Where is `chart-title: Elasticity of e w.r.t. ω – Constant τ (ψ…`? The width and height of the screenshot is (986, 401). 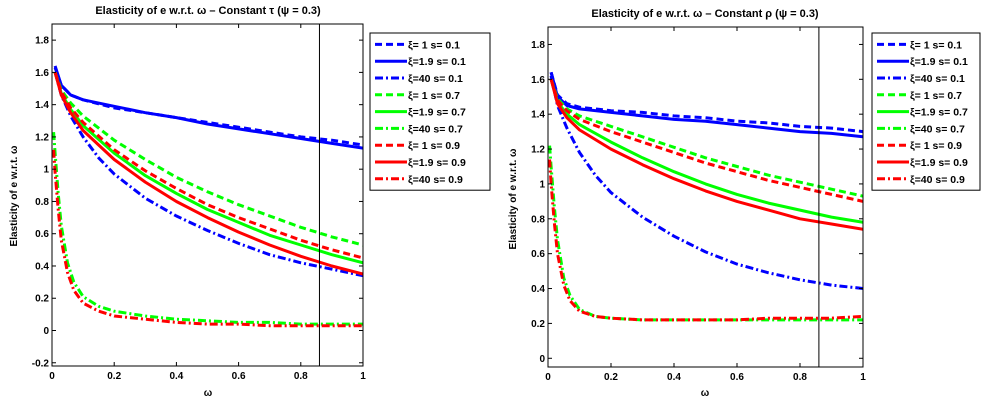 chart-title: Elasticity of e w.r.t. ω – Constant τ (ψ… is located at coordinates (208, 11).